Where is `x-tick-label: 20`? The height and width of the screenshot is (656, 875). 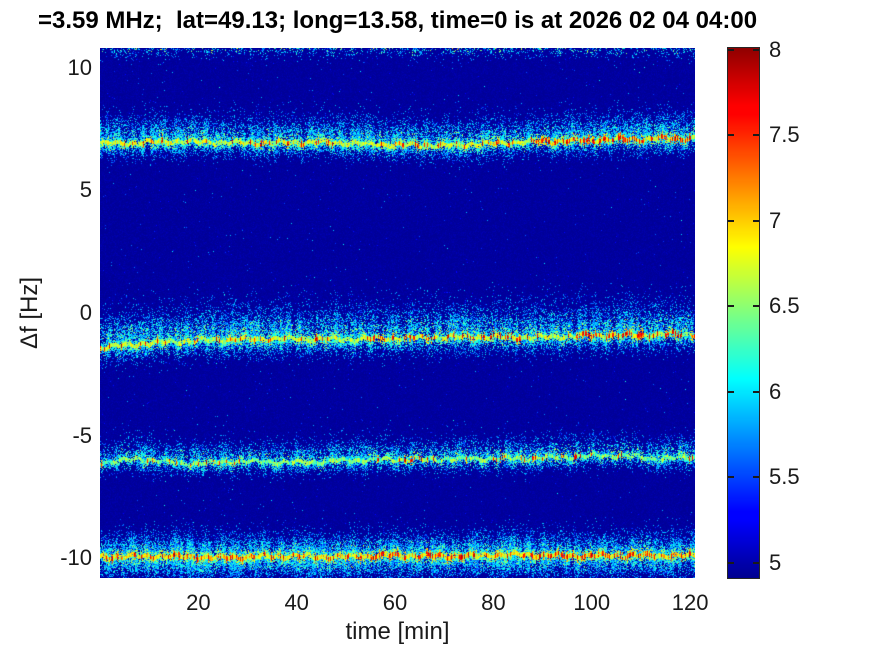 x-tick-label: 20 is located at coordinates (198, 602).